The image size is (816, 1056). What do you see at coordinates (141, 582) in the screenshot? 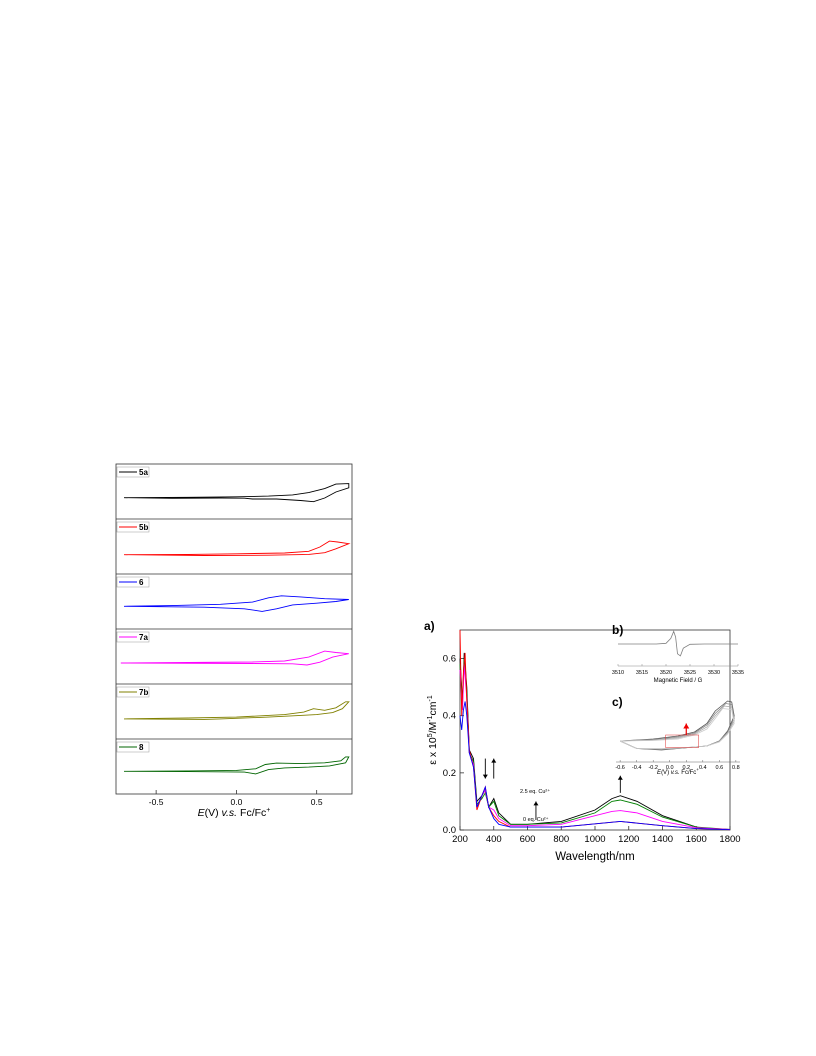
I see `cv-legend-label: 6` at bounding box center [141, 582].